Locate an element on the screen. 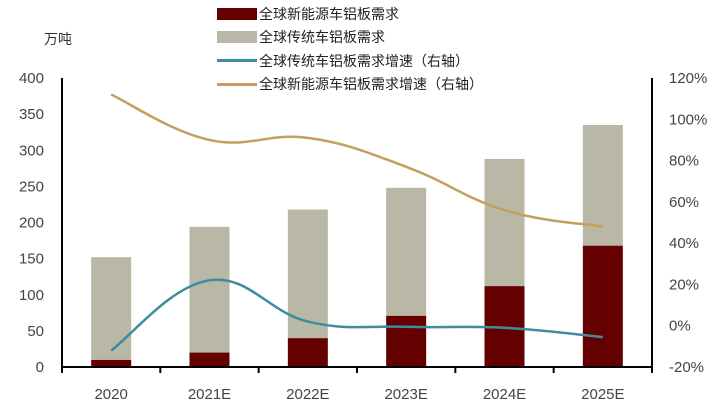 The width and height of the screenshot is (725, 419). right-y-tick-label: 100% is located at coordinates (688, 119).